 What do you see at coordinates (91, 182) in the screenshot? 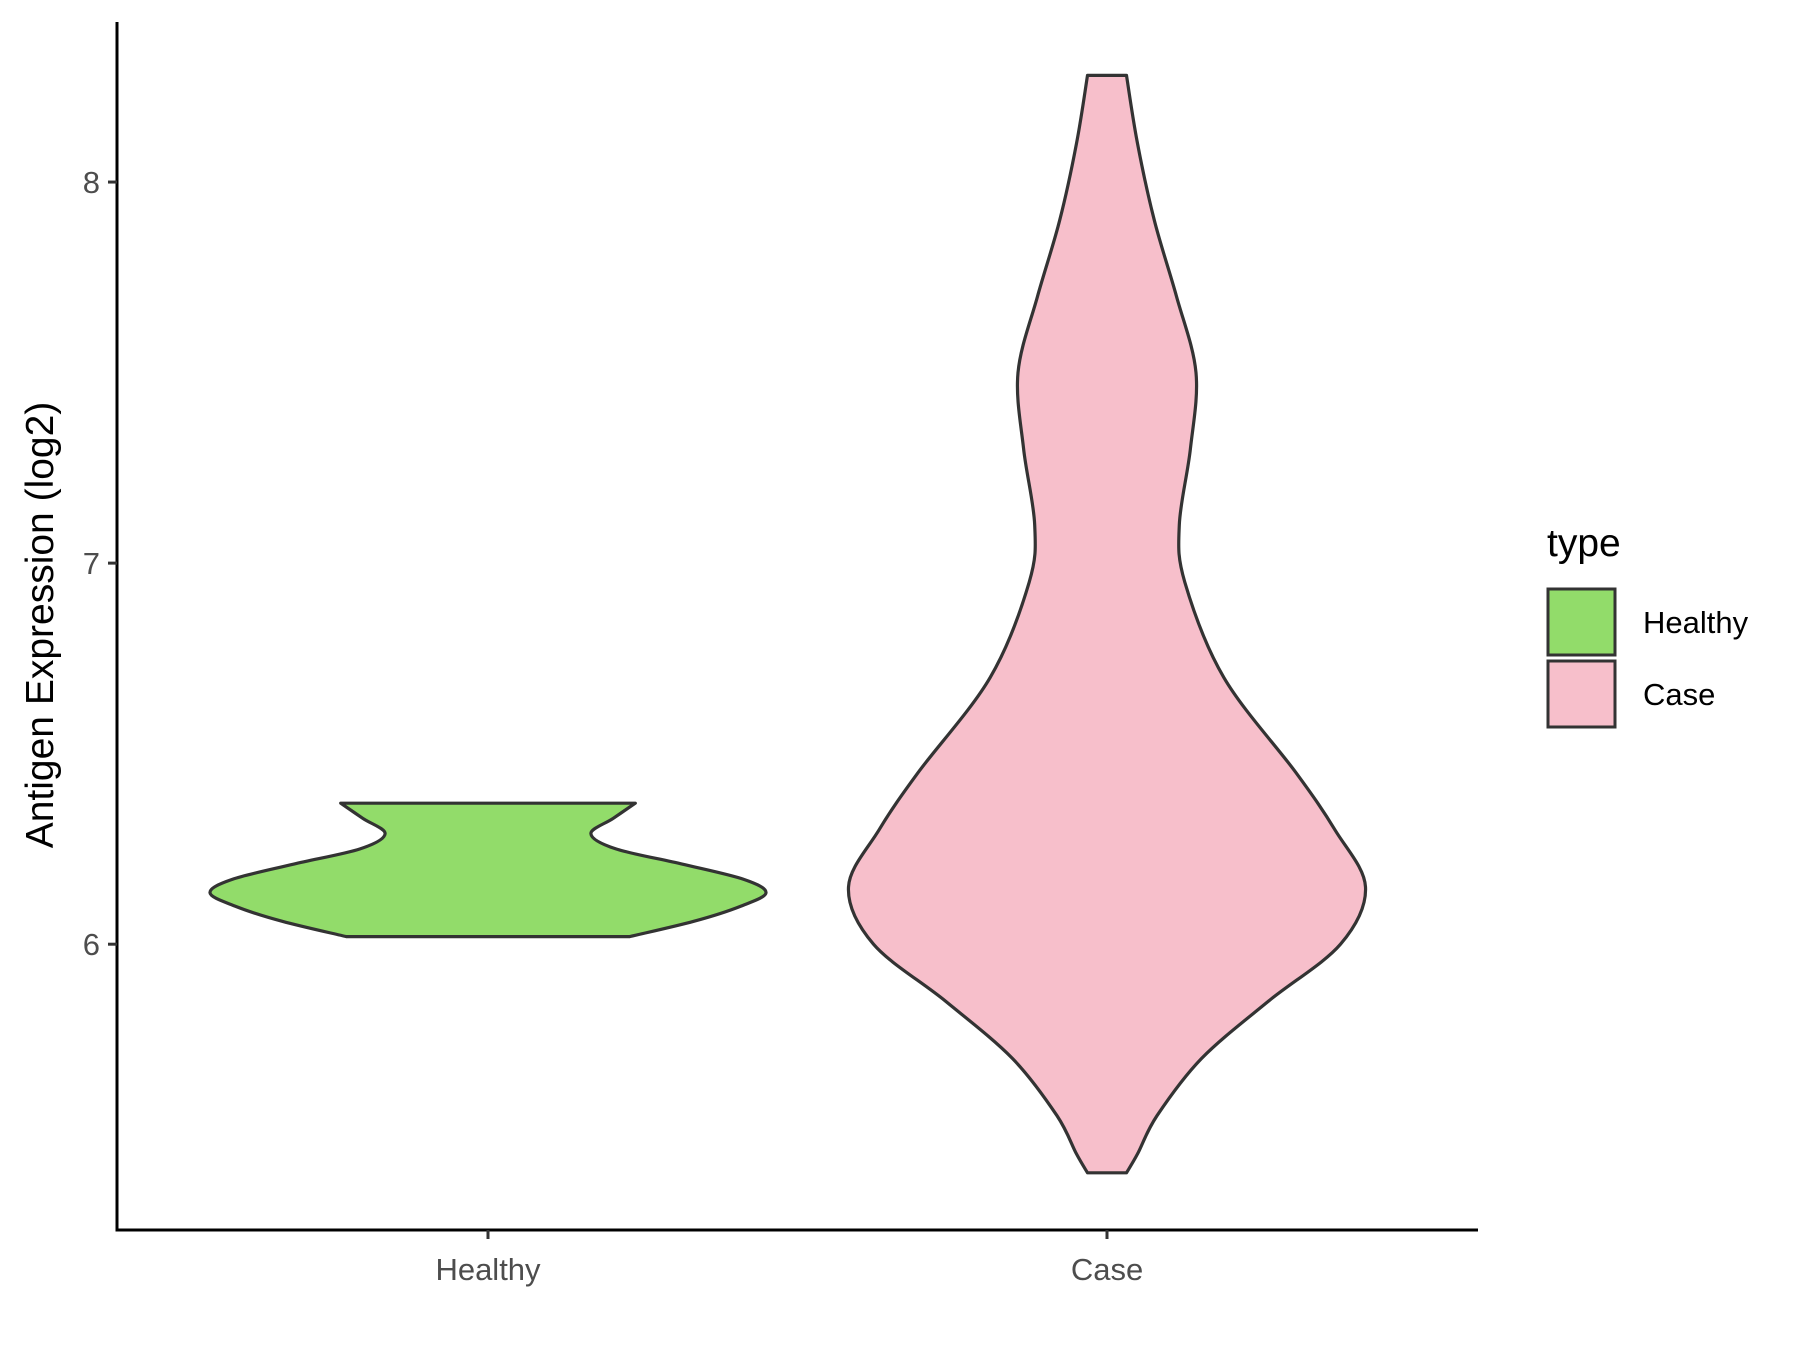
I see `y-tick-label-8: 8` at bounding box center [91, 182].